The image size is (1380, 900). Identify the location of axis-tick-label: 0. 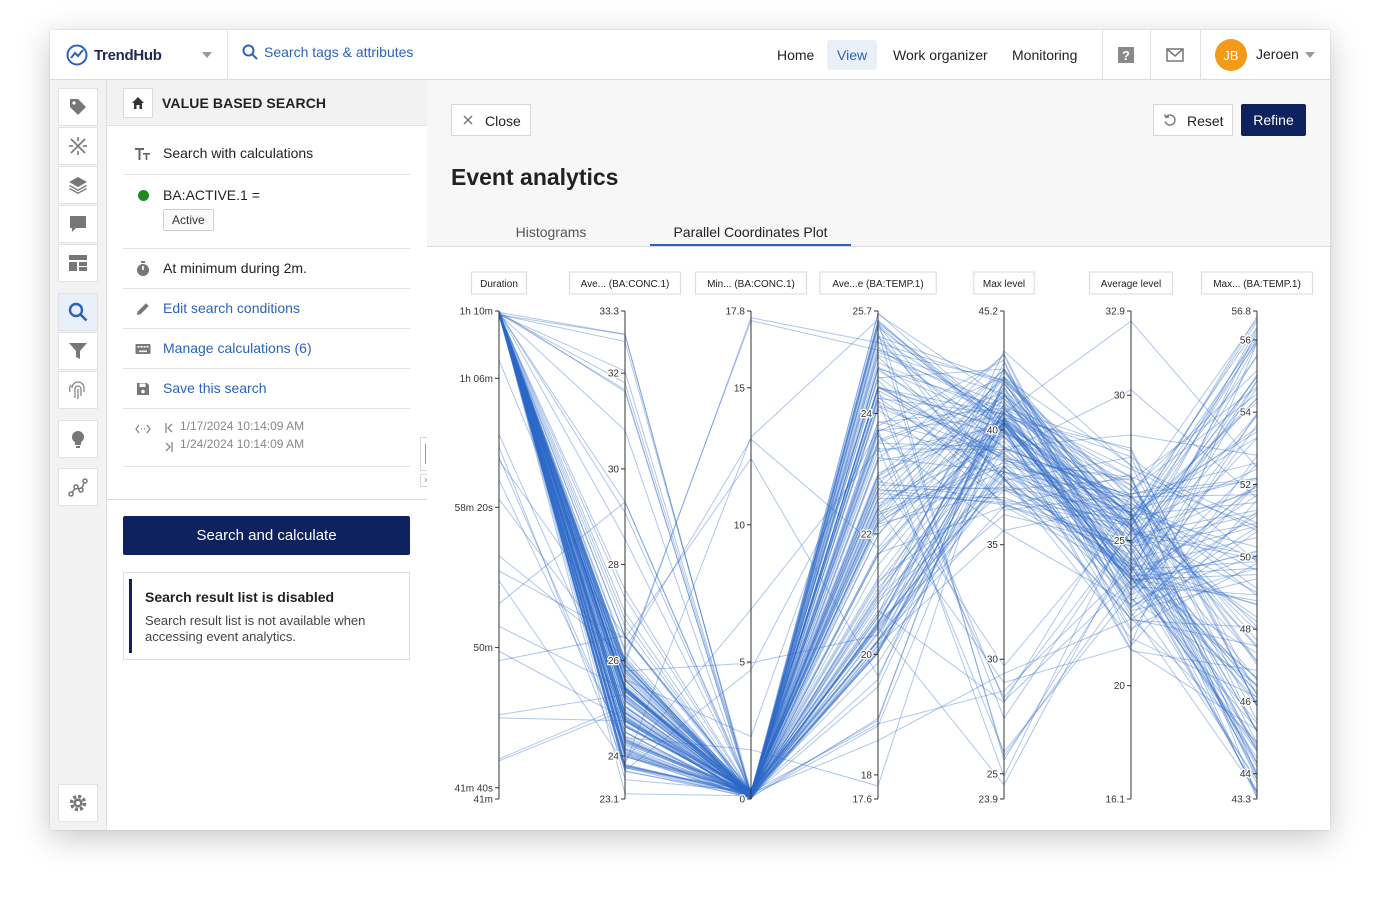
(742, 800).